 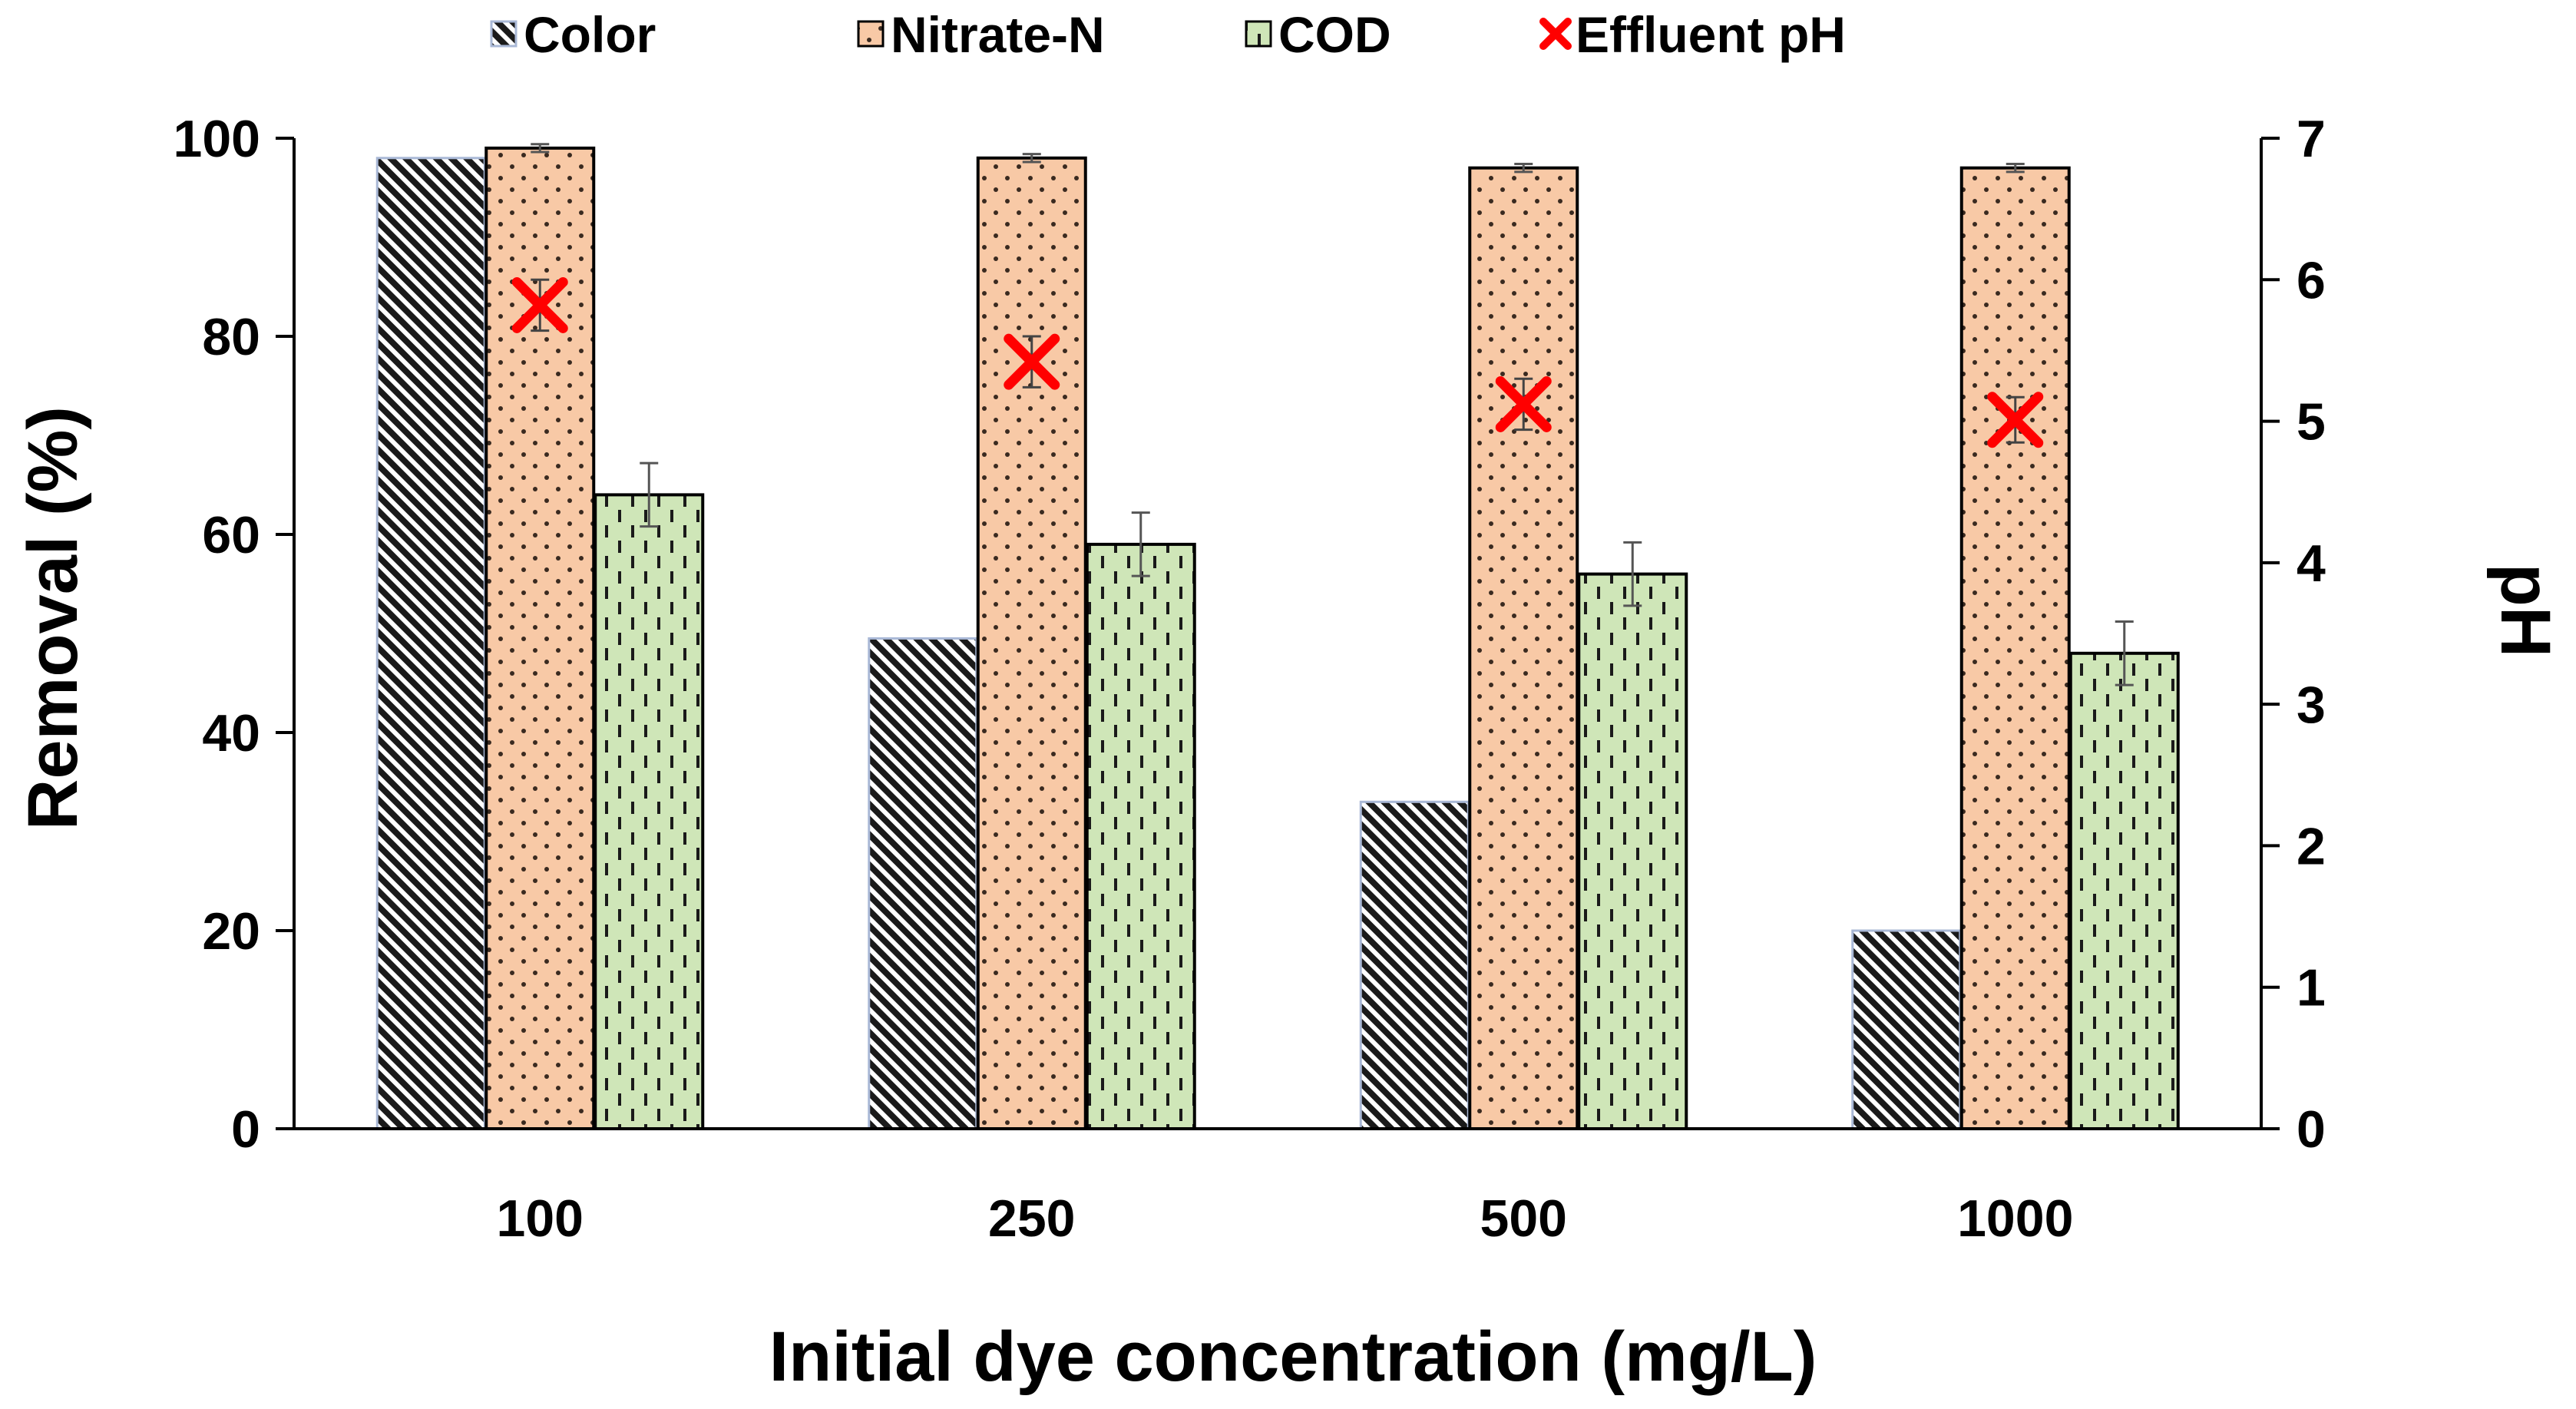 What do you see at coordinates (504, 34) in the screenshot?
I see `legend-swatch-color` at bounding box center [504, 34].